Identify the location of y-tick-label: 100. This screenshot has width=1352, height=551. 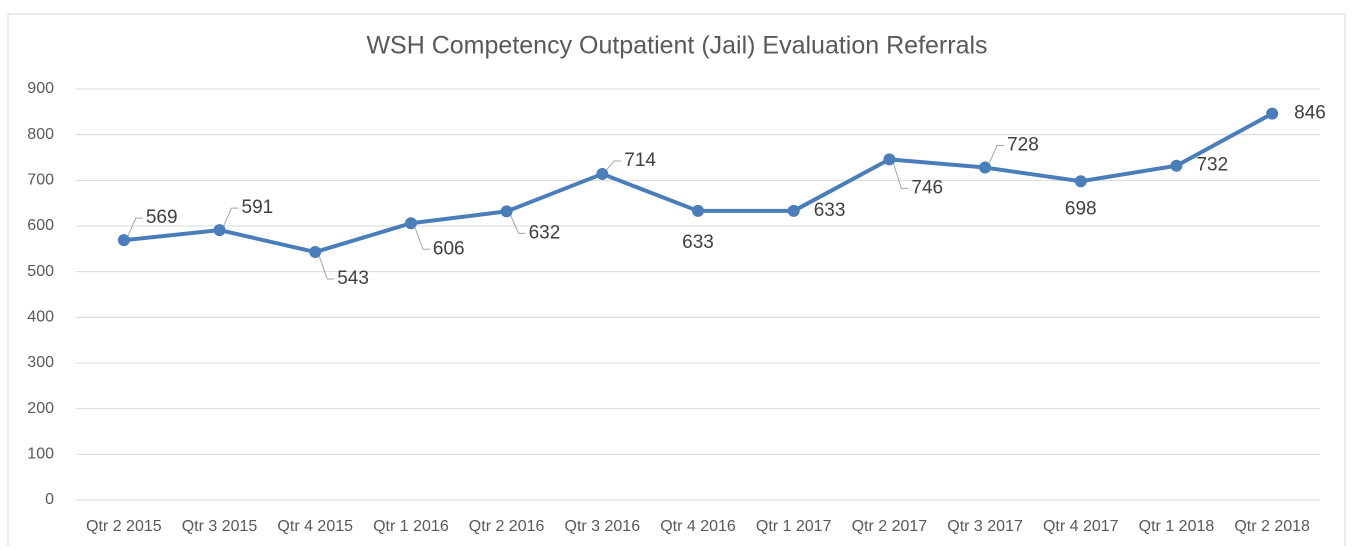
(40, 454).